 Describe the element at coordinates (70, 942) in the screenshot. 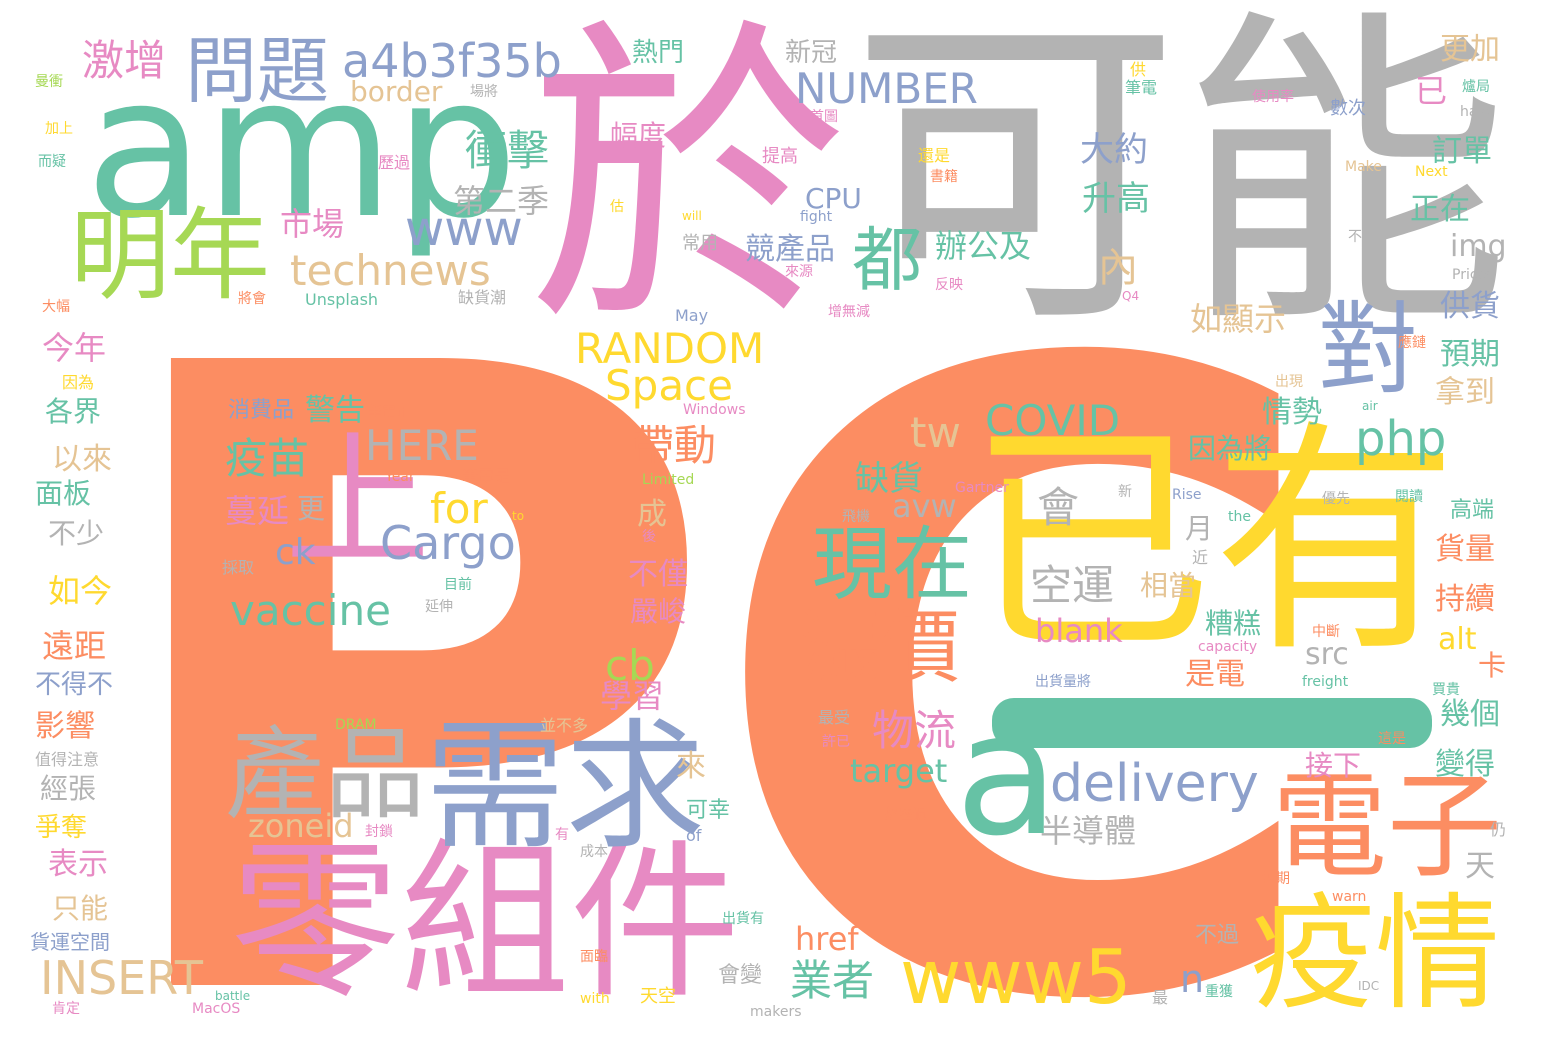

I see `word-huoyunkongjian: 貨運空間` at that location.